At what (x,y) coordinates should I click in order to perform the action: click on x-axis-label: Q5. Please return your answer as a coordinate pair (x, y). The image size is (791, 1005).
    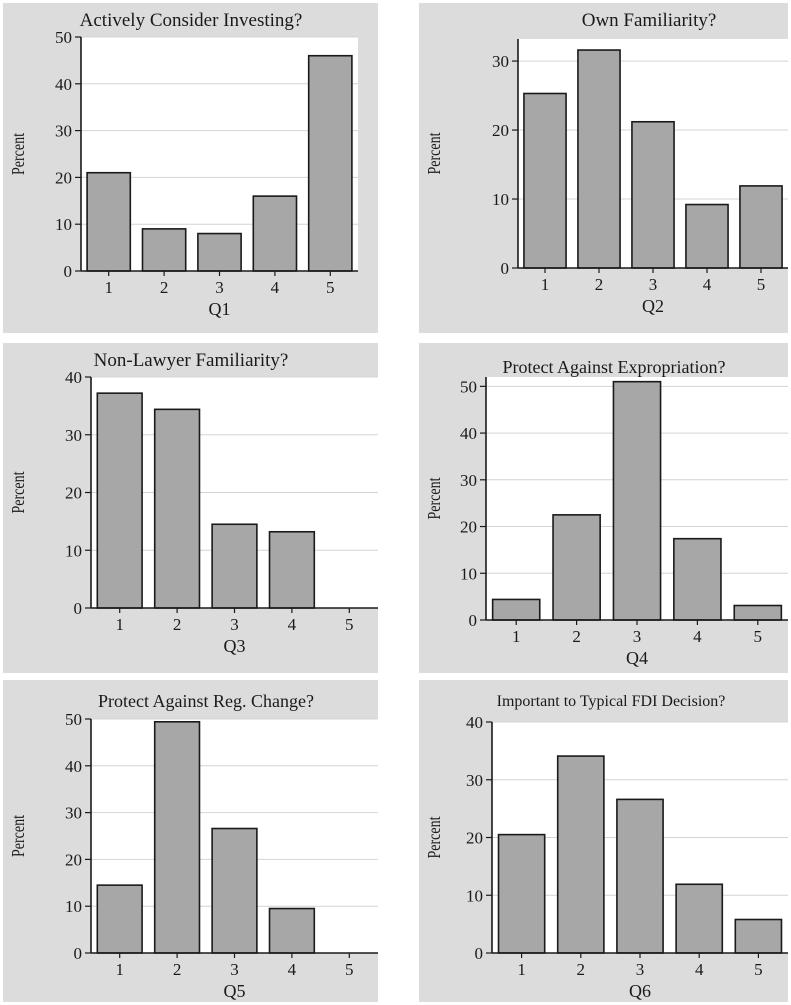
    Looking at the image, I should click on (235, 991).